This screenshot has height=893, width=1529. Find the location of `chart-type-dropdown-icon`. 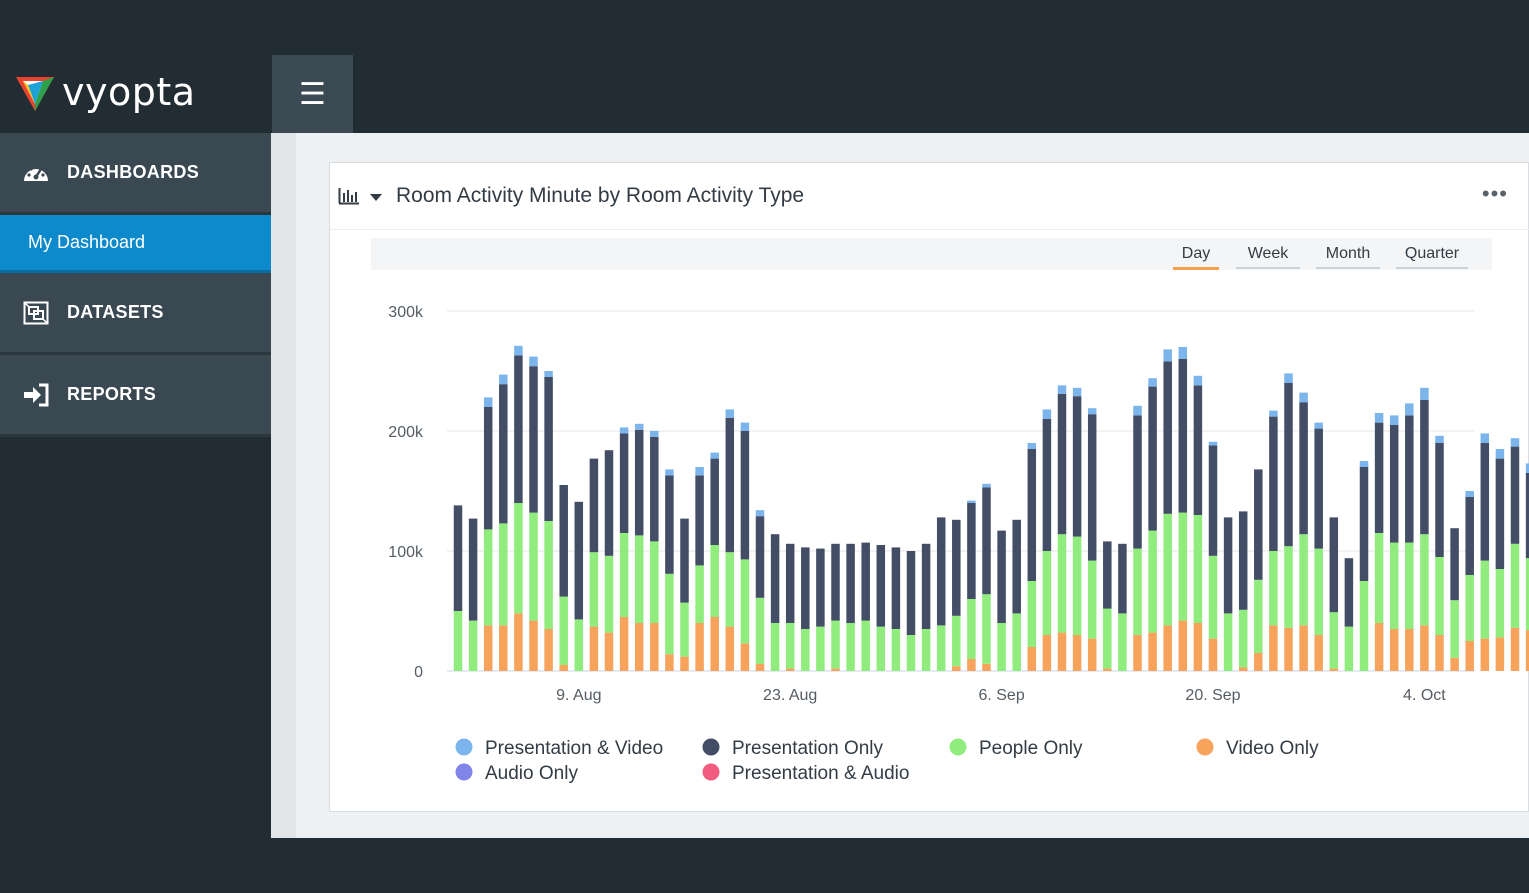

chart-type-dropdown-icon is located at coordinates (376, 197).